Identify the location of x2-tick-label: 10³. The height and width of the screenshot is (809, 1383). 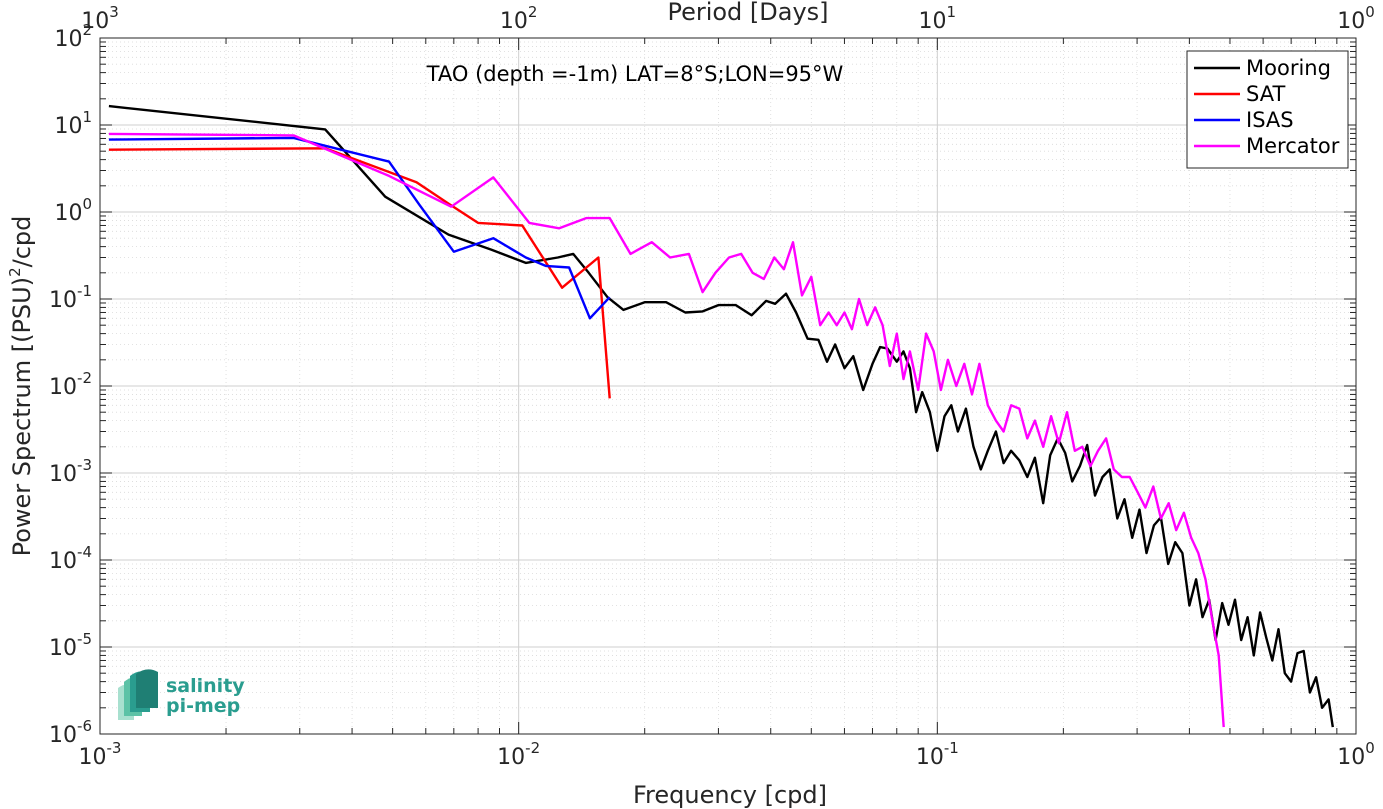
(100, 18).